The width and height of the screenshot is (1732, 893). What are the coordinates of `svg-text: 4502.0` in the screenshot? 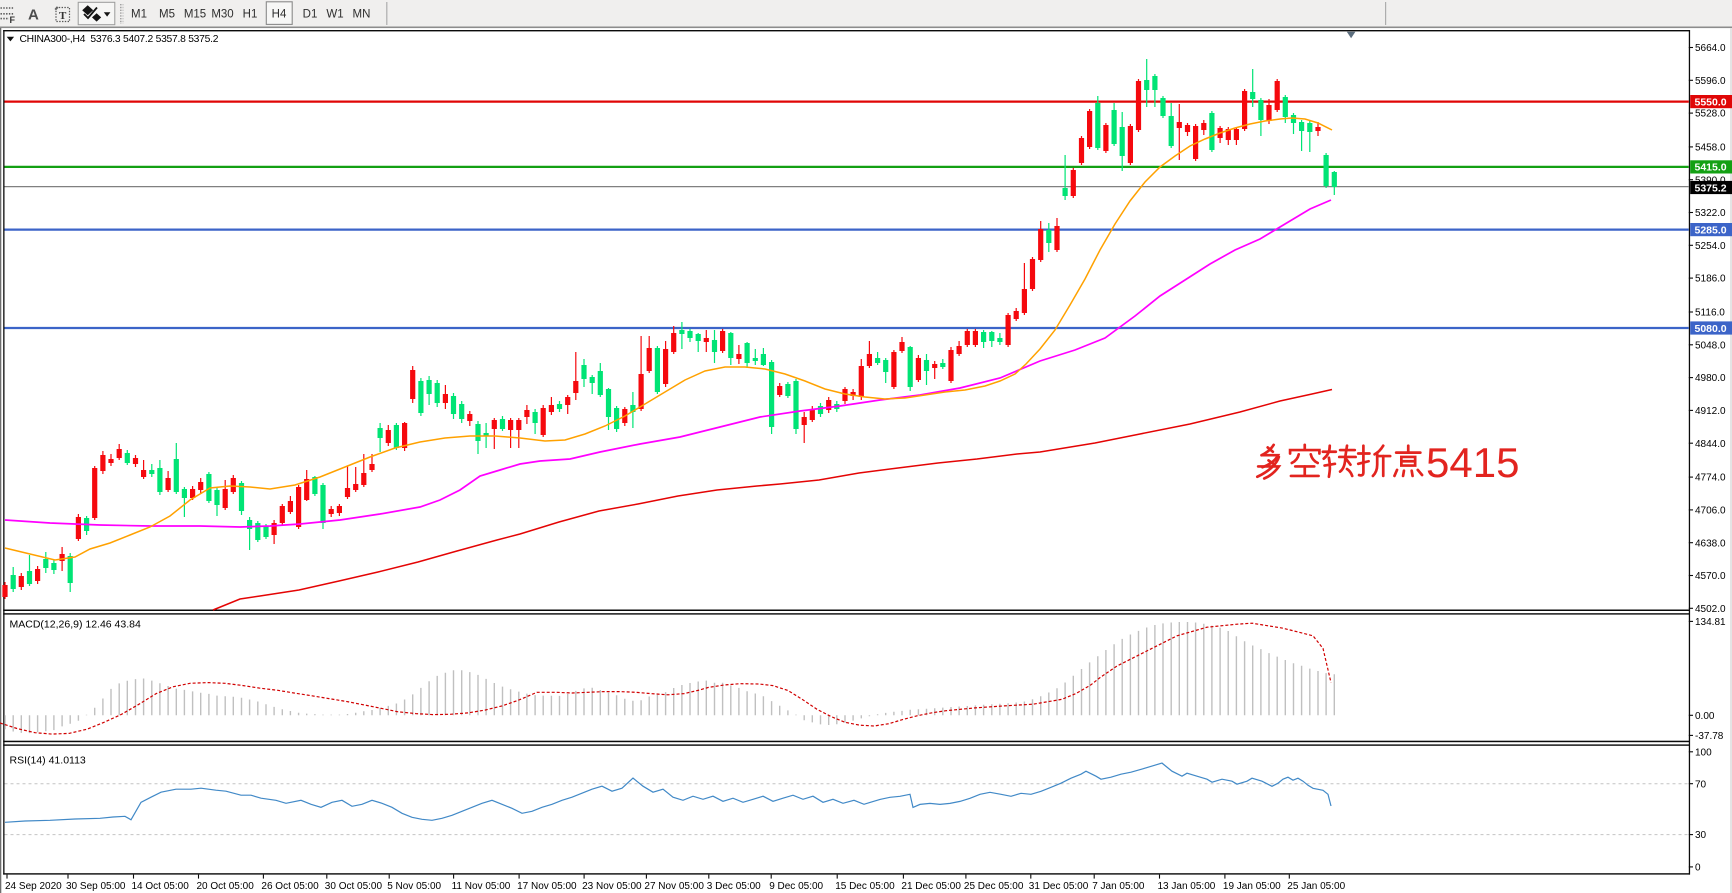 It's located at (1710, 609).